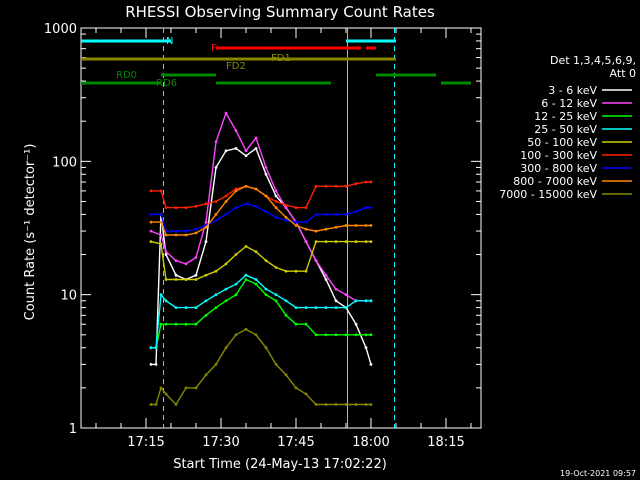 The height and width of the screenshot is (480, 640). What do you see at coordinates (572, 90) in the screenshot?
I see `legend-label: 3 - 6 keV` at bounding box center [572, 90].